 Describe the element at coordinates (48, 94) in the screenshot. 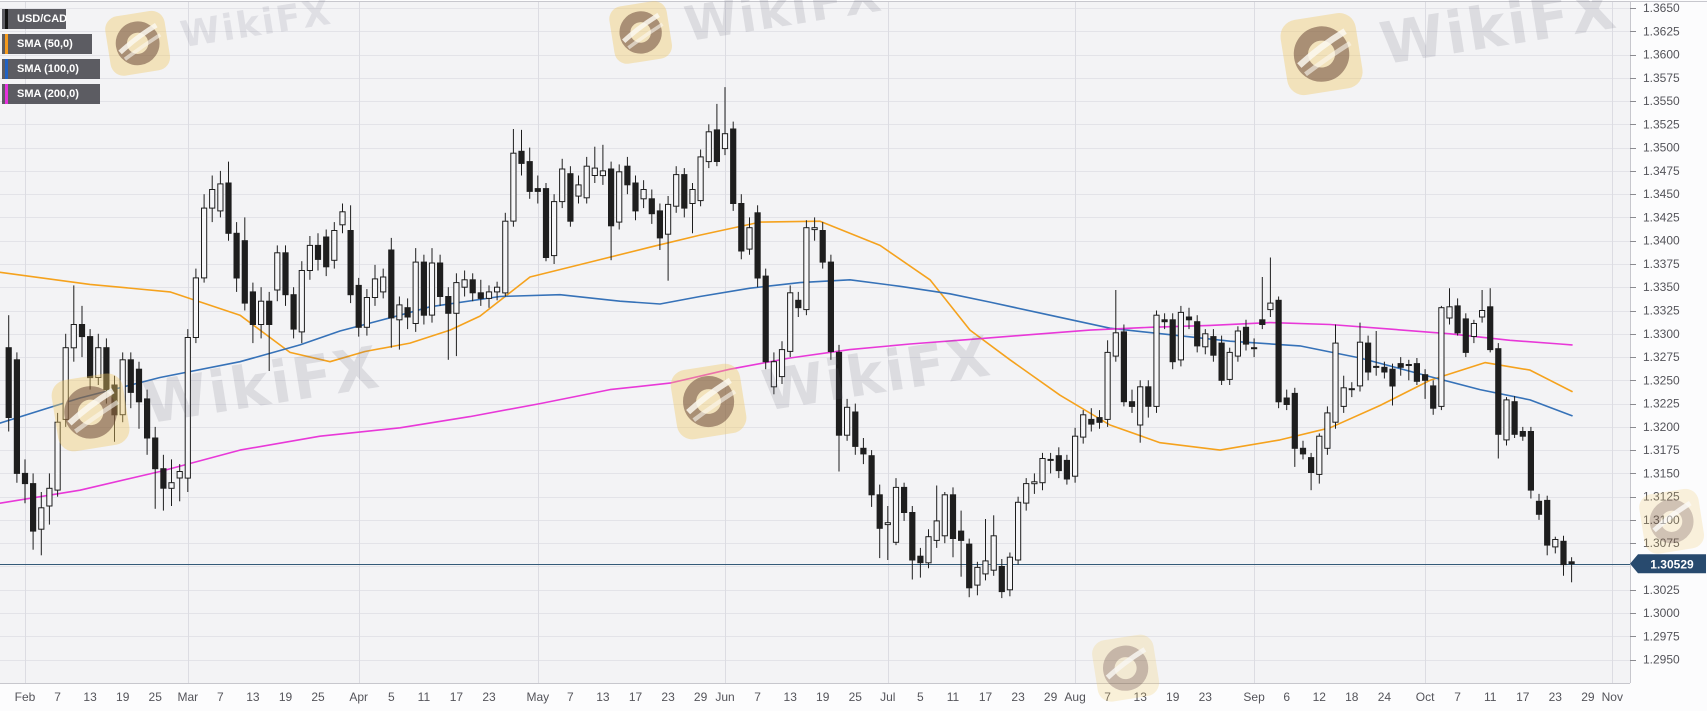

I see `sma200-label: SMA (200,0)` at that location.